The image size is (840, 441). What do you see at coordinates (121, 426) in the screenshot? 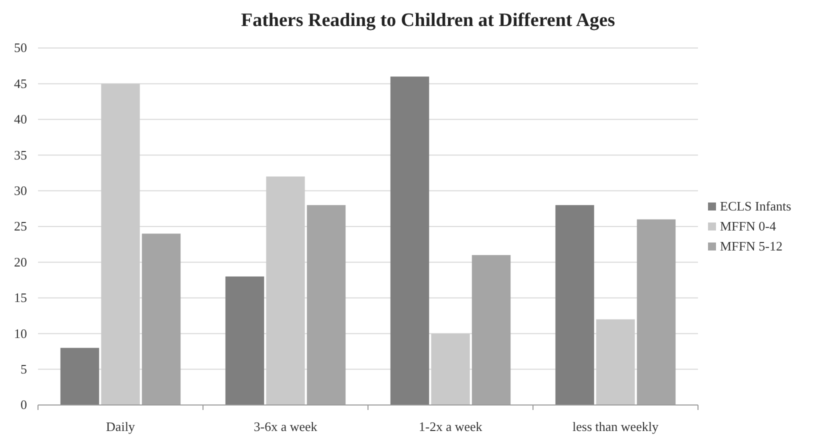
I see `x-tick-label: Daily` at bounding box center [121, 426].